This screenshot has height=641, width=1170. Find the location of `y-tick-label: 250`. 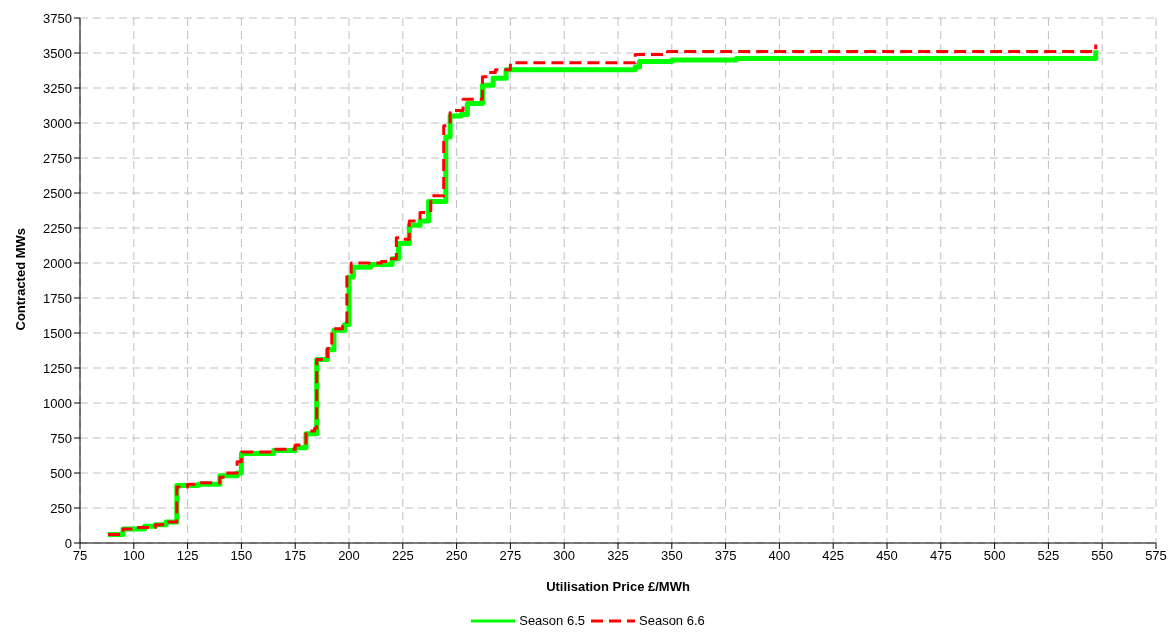

y-tick-label: 250 is located at coordinates (61, 508).